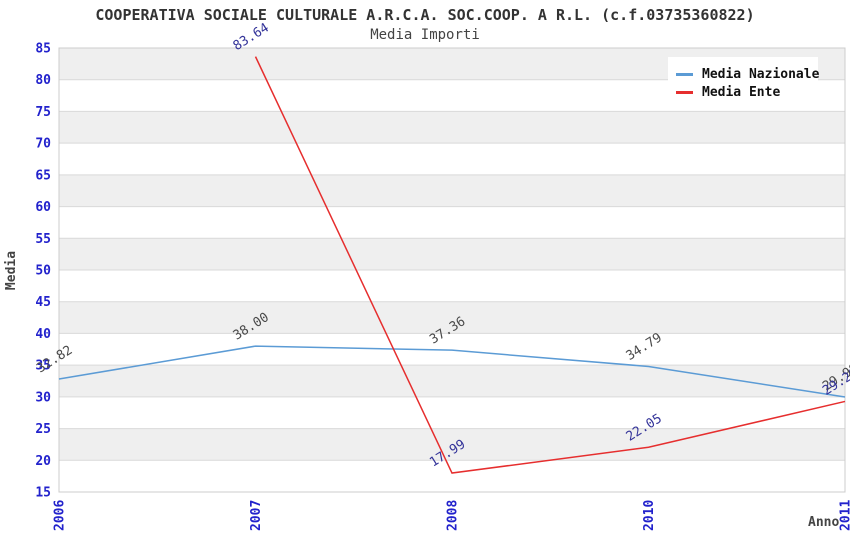 Image resolution: width=850 pixels, height=550 pixels. Describe the element at coordinates (43, 429) in the screenshot. I see `y-tick-label: 25` at that location.